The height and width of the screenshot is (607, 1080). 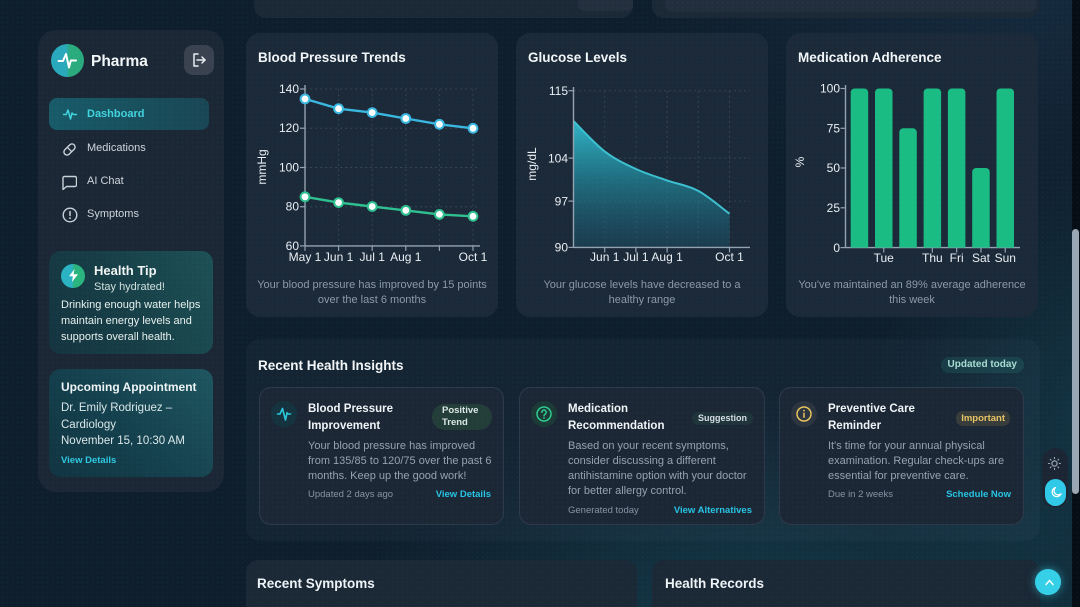 What do you see at coordinates (834, 168) in the screenshot?
I see `svg-text: 50` at bounding box center [834, 168].